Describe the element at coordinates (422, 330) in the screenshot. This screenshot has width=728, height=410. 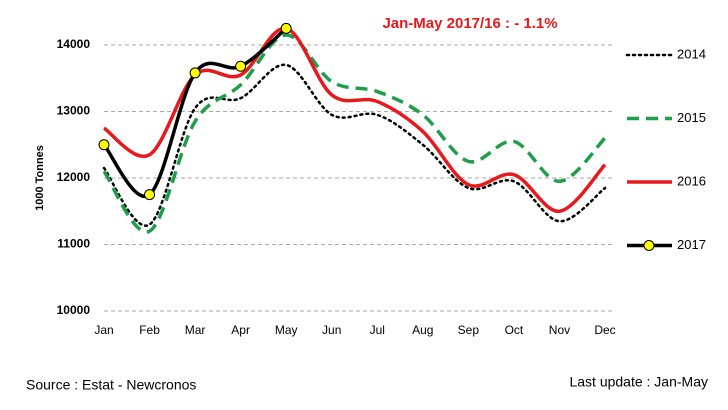
I see `x-tick-label: Aug` at that location.